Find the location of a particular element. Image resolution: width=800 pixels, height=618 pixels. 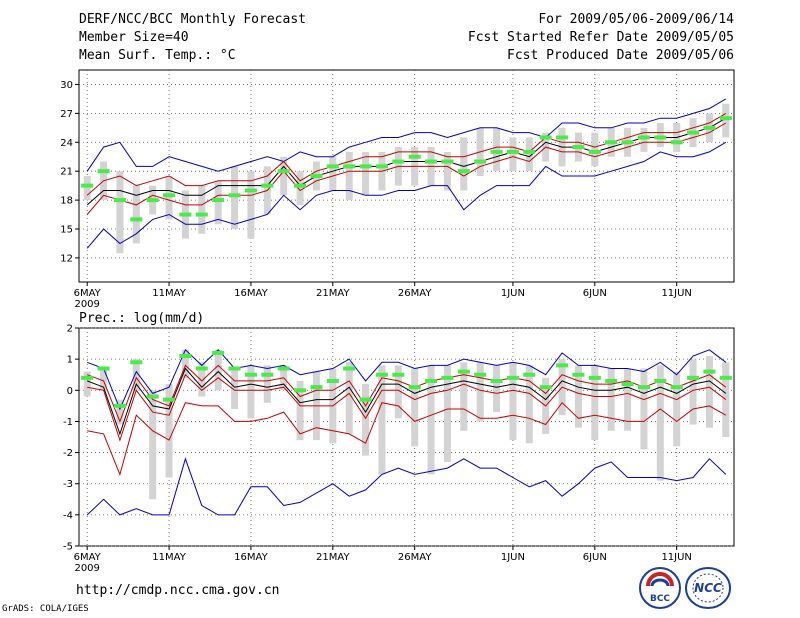

x-tick-label: 11JUN is located at coordinates (676, 293).